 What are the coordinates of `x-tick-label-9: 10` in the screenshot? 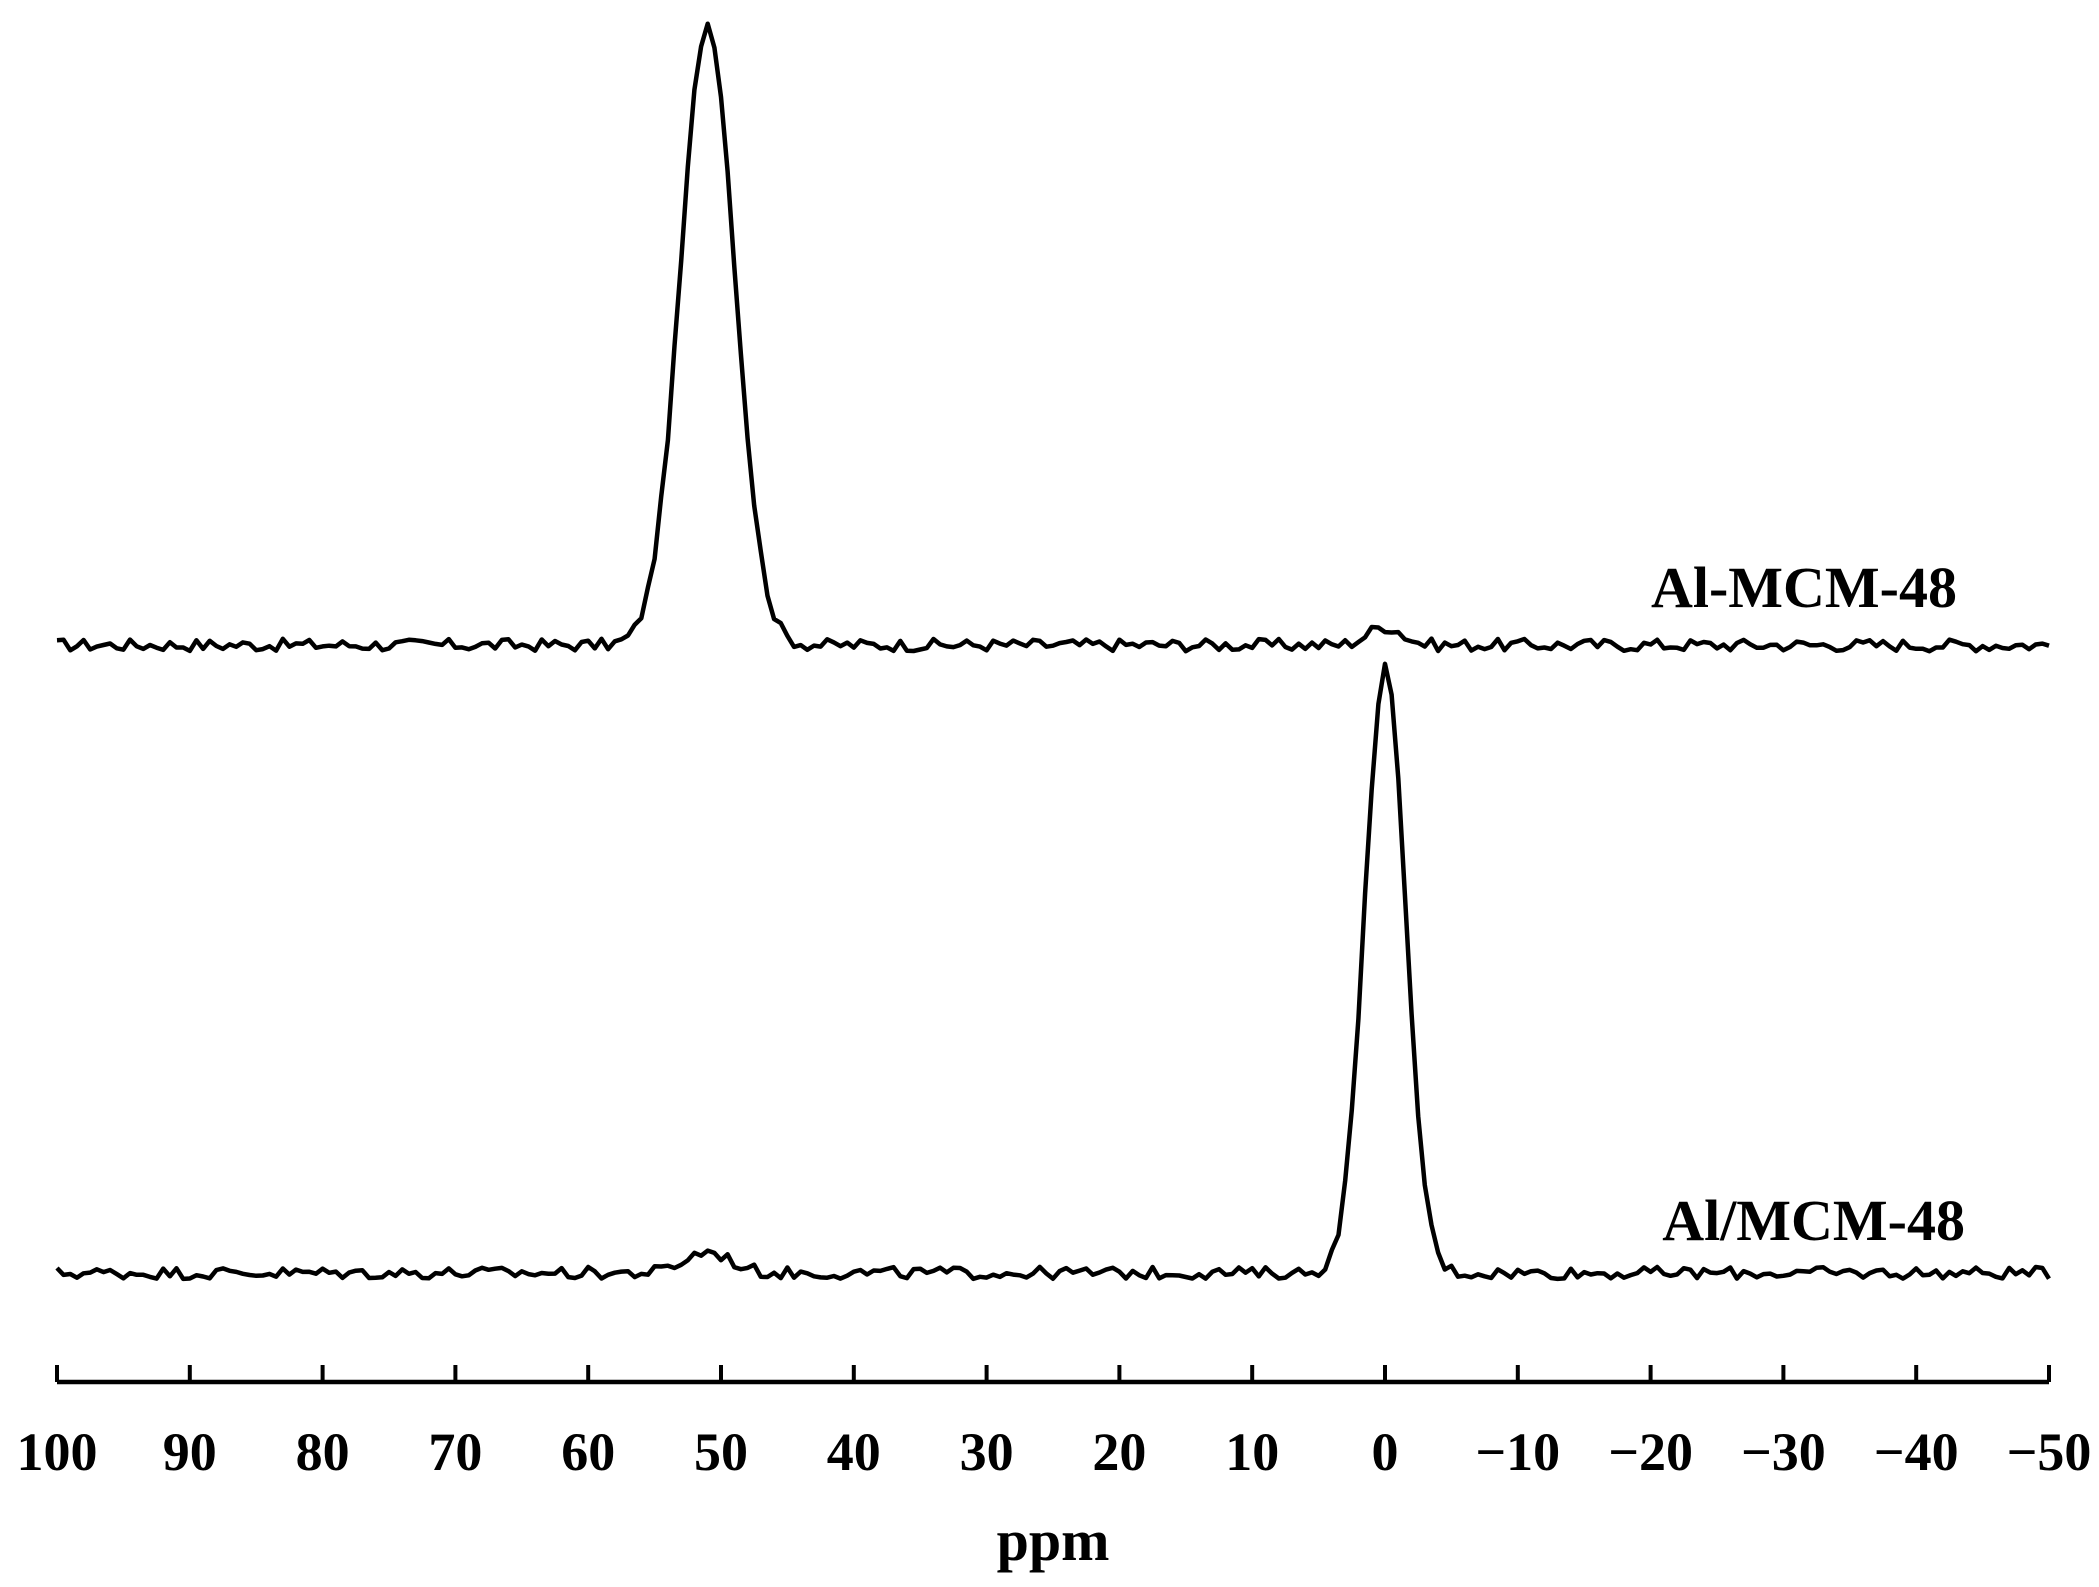 It's located at (1252, 1452).